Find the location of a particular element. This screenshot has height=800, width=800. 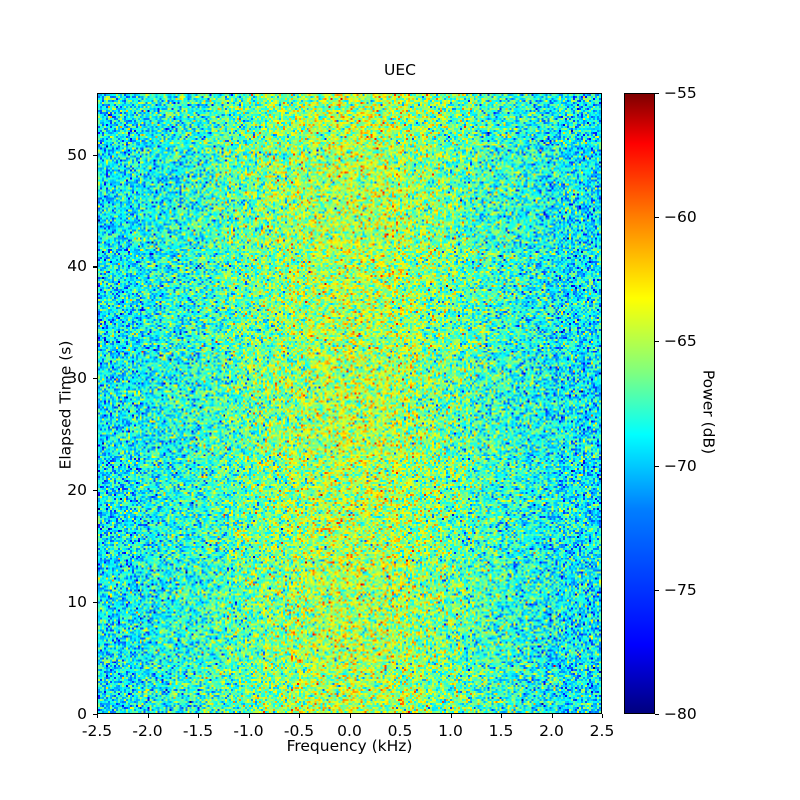

y-tick-label: 20 is located at coordinates (77, 490).